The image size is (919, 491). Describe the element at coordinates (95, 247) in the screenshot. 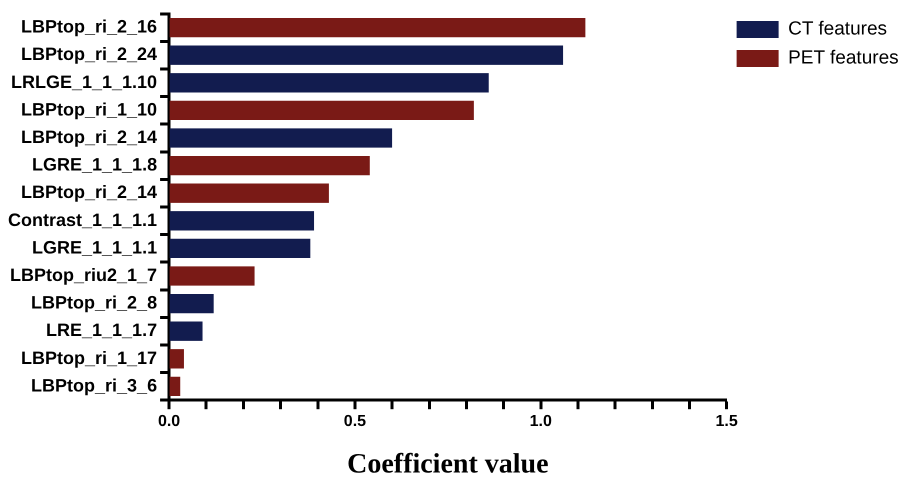

I see `y-tick-label: LGRE_1_1_1.1` at that location.